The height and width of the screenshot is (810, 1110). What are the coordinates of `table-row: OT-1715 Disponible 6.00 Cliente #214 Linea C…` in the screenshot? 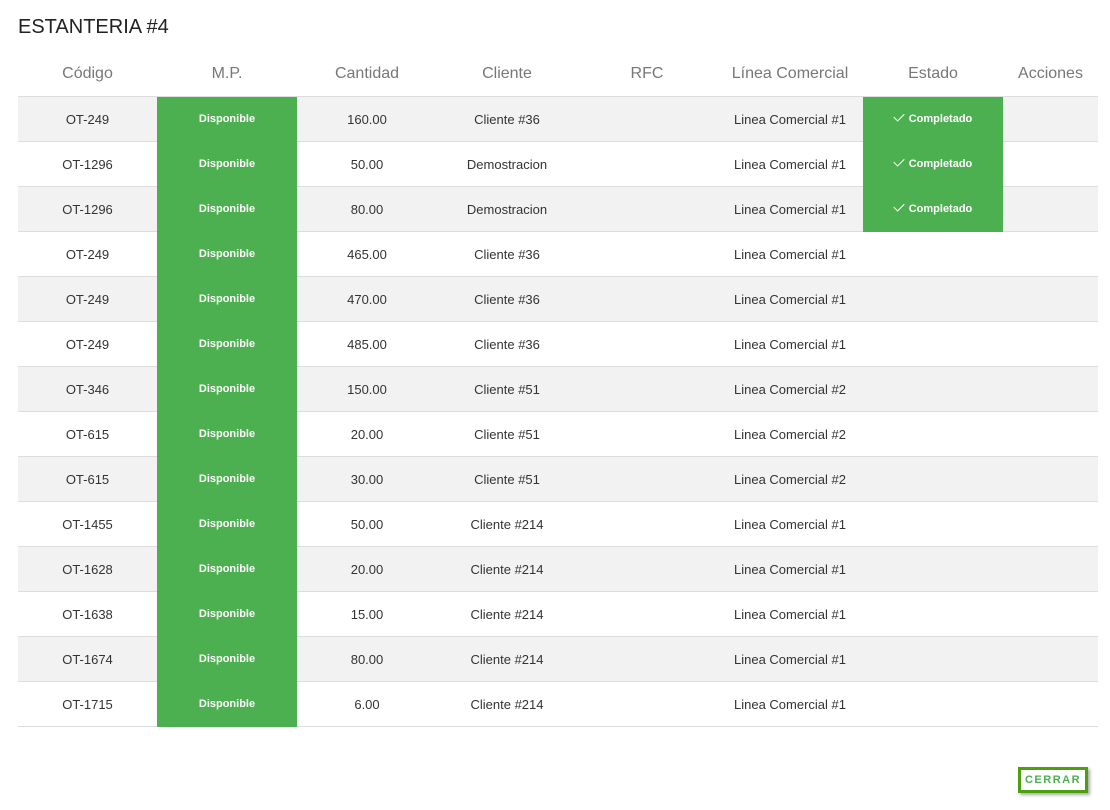 It's located at (558, 704).